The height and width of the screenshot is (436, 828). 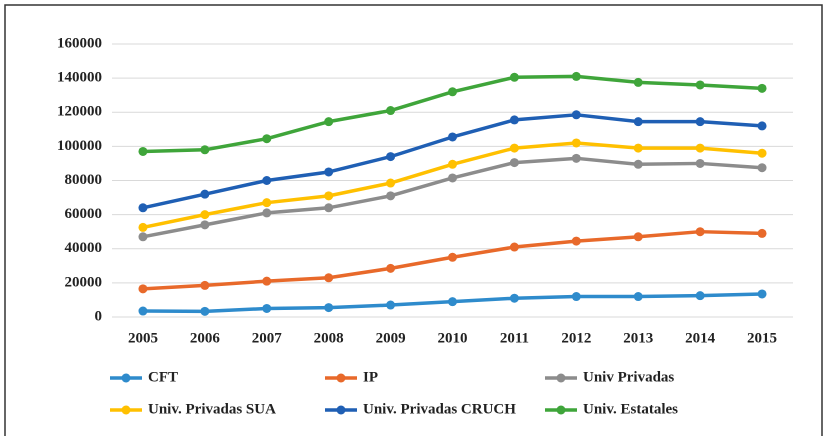 I want to click on x-tick-label: 2007, so click(x=267, y=338).